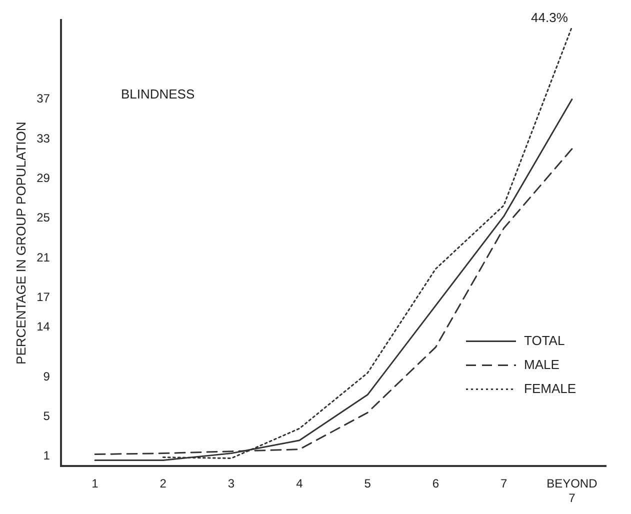 The height and width of the screenshot is (514, 631). What do you see at coordinates (300, 483) in the screenshot?
I see `x-tick-label: 4` at bounding box center [300, 483].